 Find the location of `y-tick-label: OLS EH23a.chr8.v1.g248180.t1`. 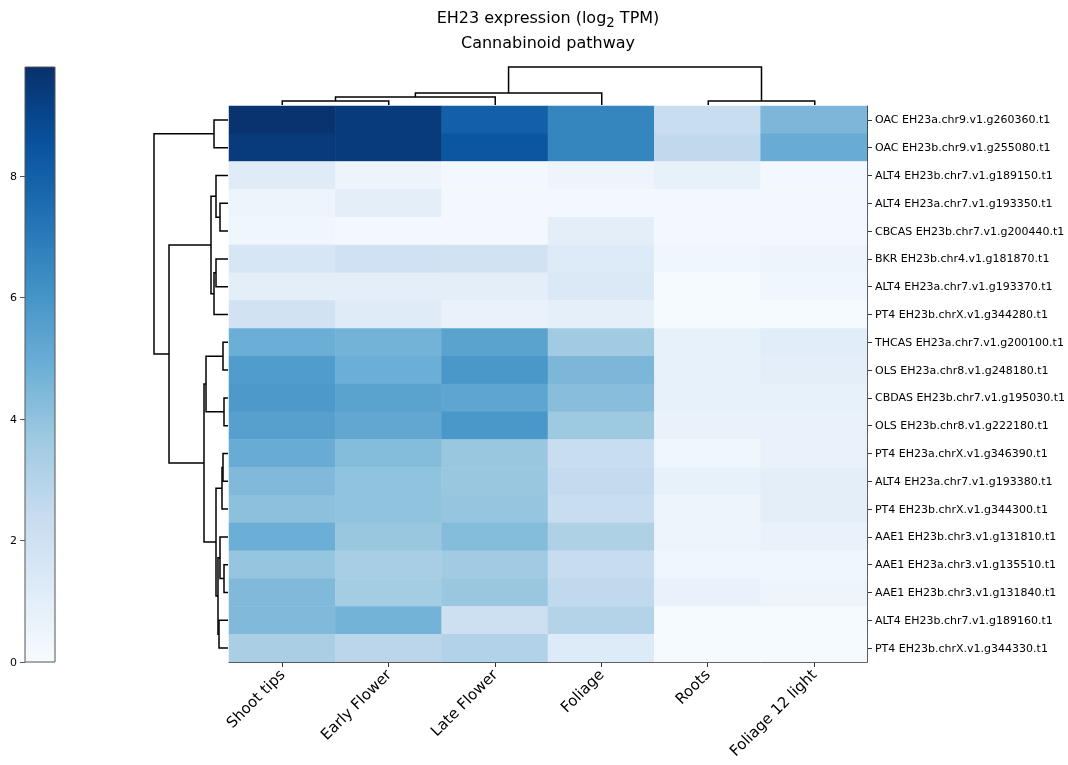

y-tick-label: OLS EH23a.chr8.v1.g248180.t1 is located at coordinates (961, 370).